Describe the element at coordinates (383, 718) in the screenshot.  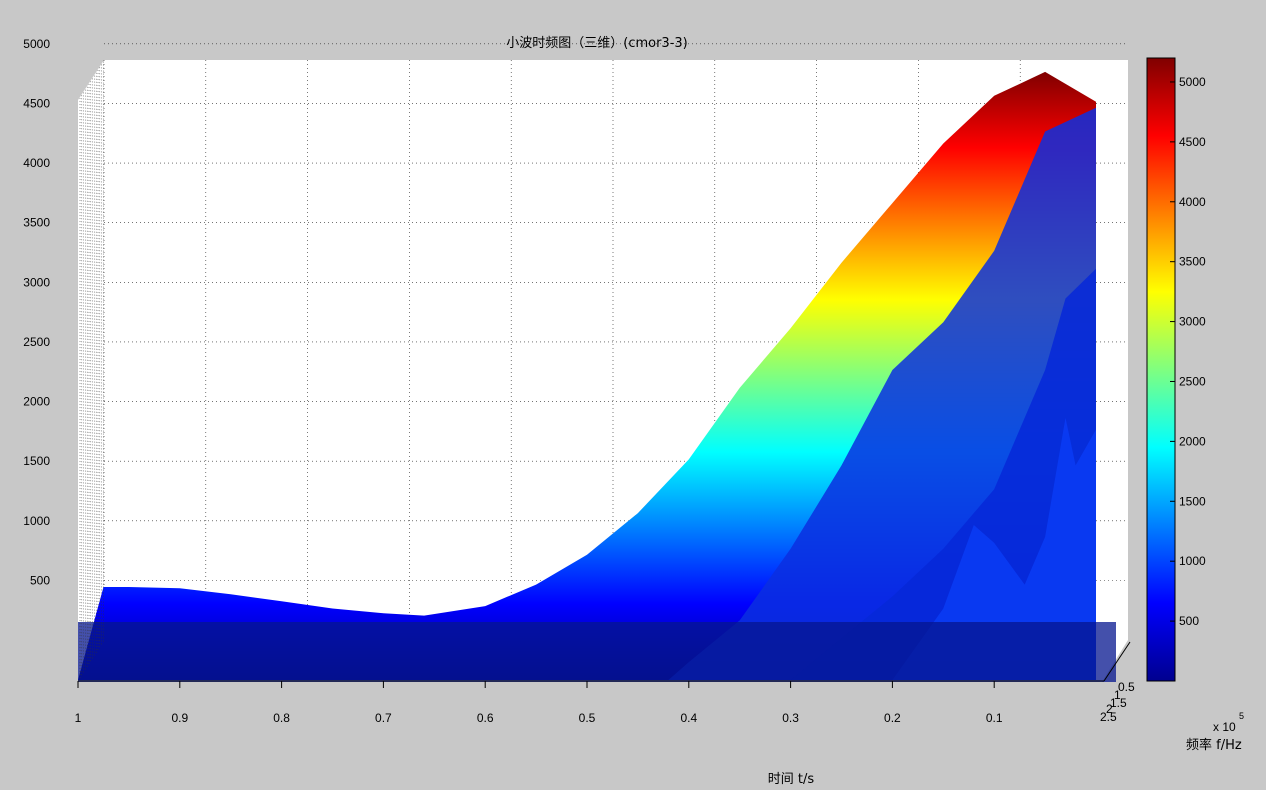
I see `x-tick-label: 0.7` at that location.